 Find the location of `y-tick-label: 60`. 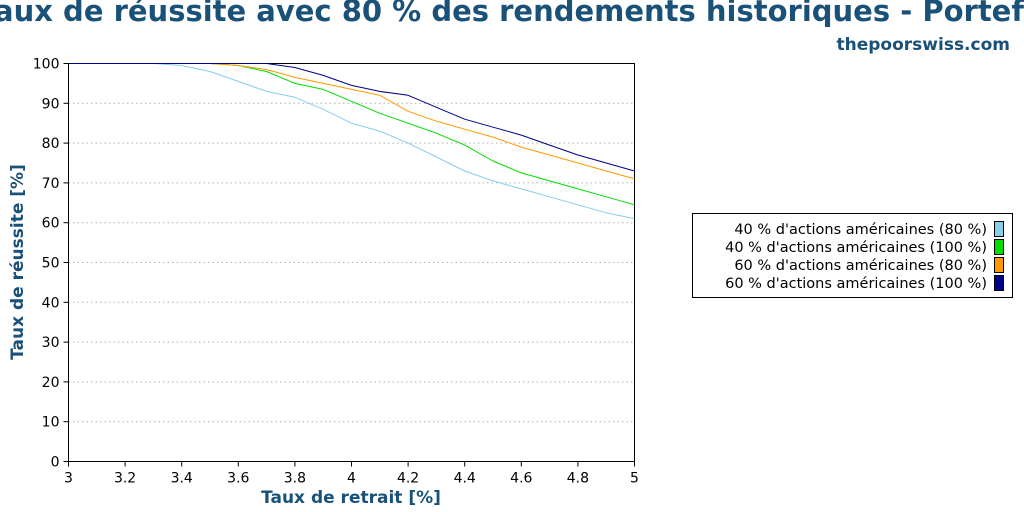

y-tick-label: 60 is located at coordinates (51, 224).